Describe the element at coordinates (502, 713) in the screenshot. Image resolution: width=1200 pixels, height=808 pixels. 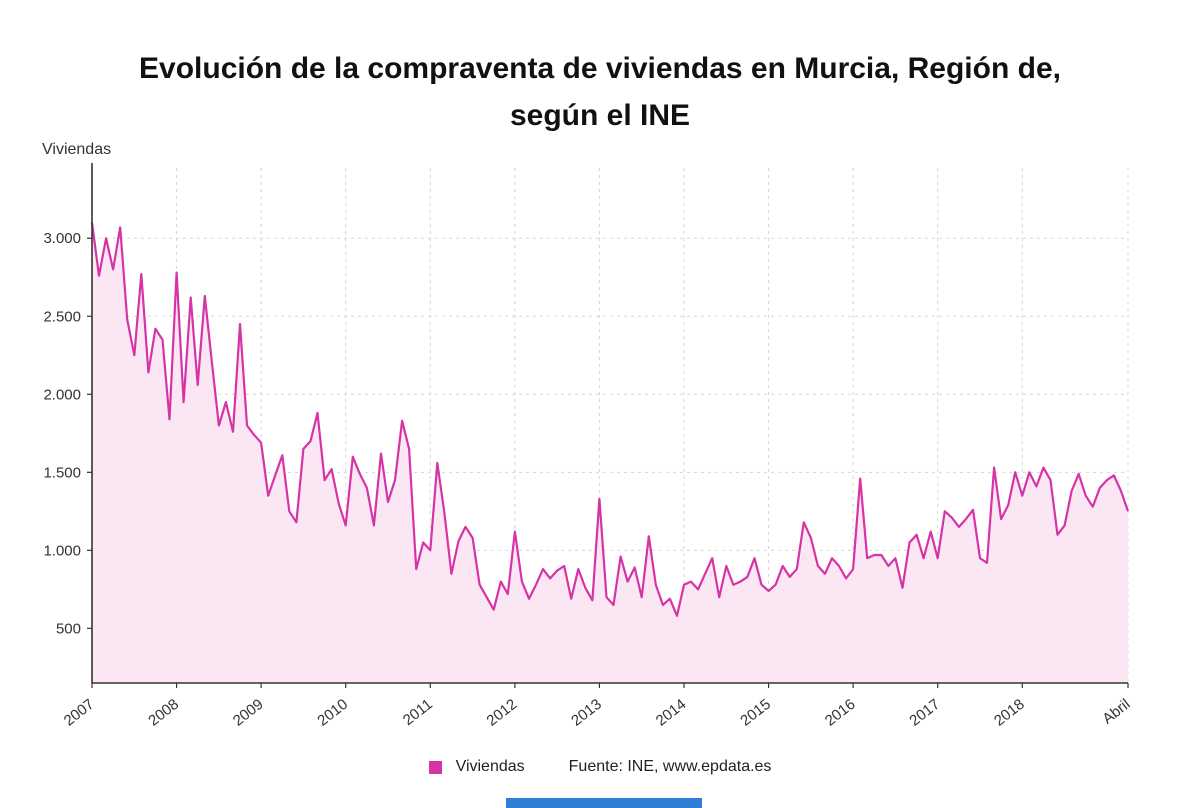
I see `svg-text: 2012` at that location.